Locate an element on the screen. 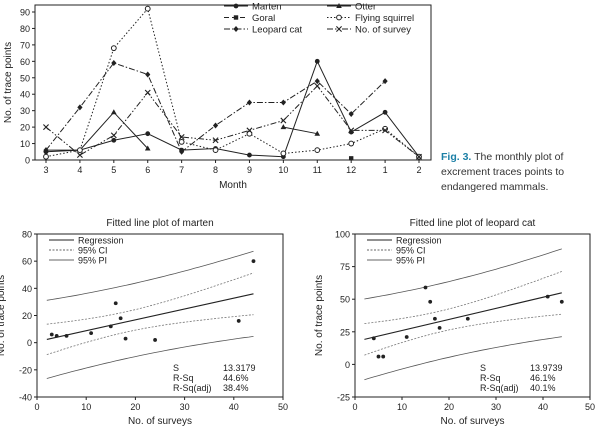  legend-label: 95% PI is located at coordinates (410, 261).